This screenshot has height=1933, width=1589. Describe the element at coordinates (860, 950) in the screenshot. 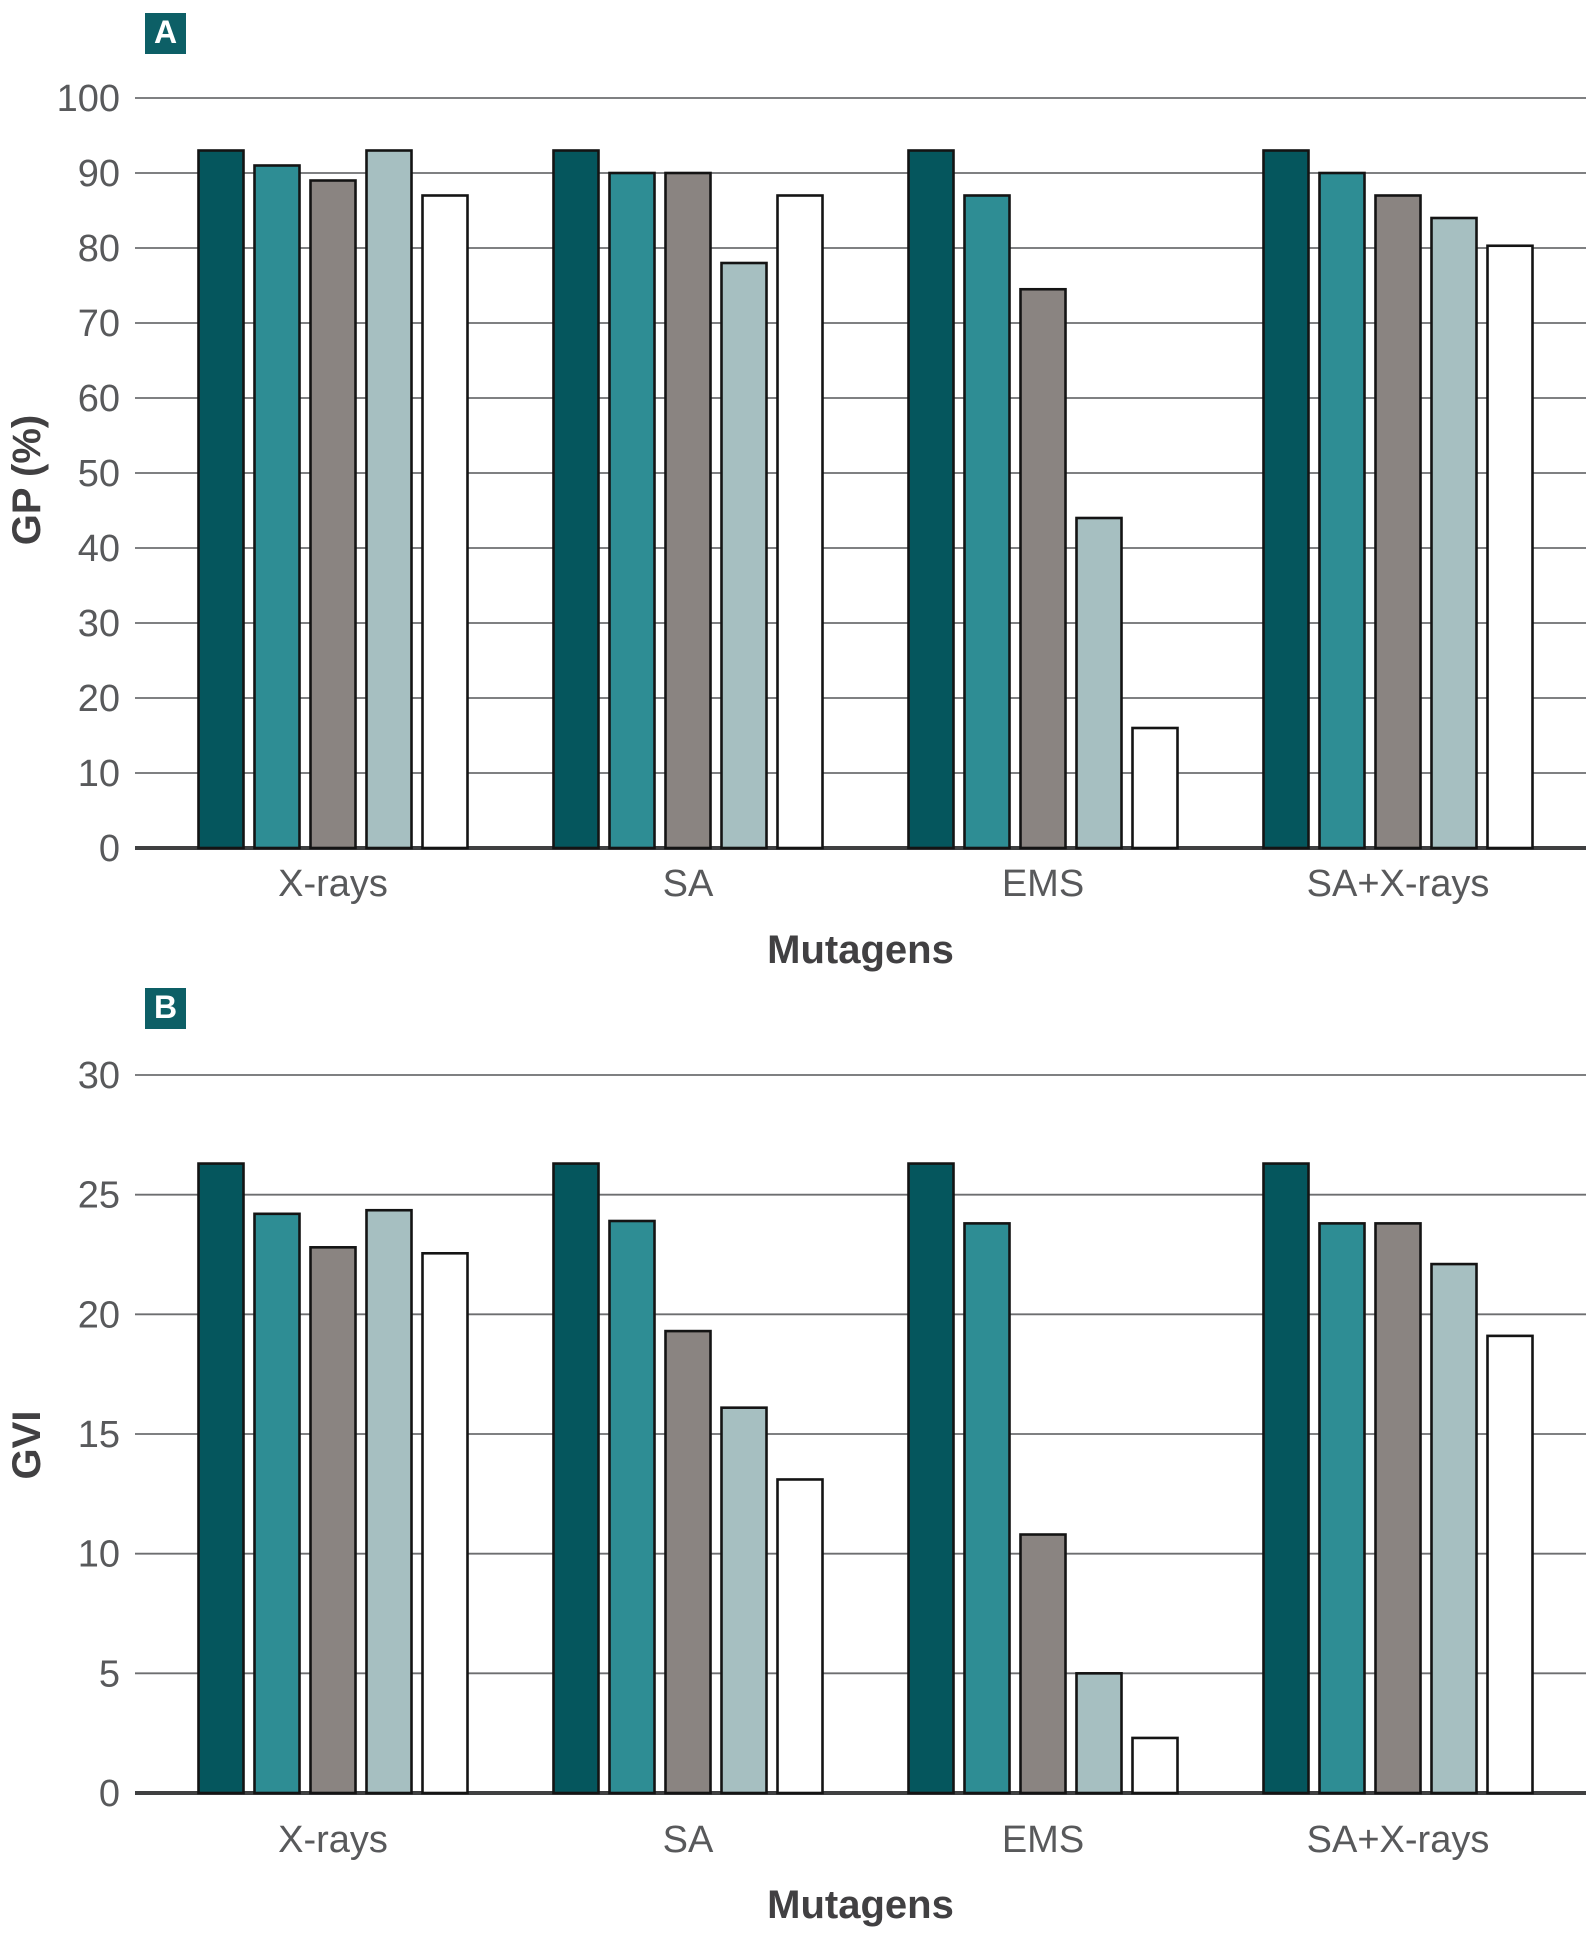

I see `x-axis-title-a: Mutagens` at that location.